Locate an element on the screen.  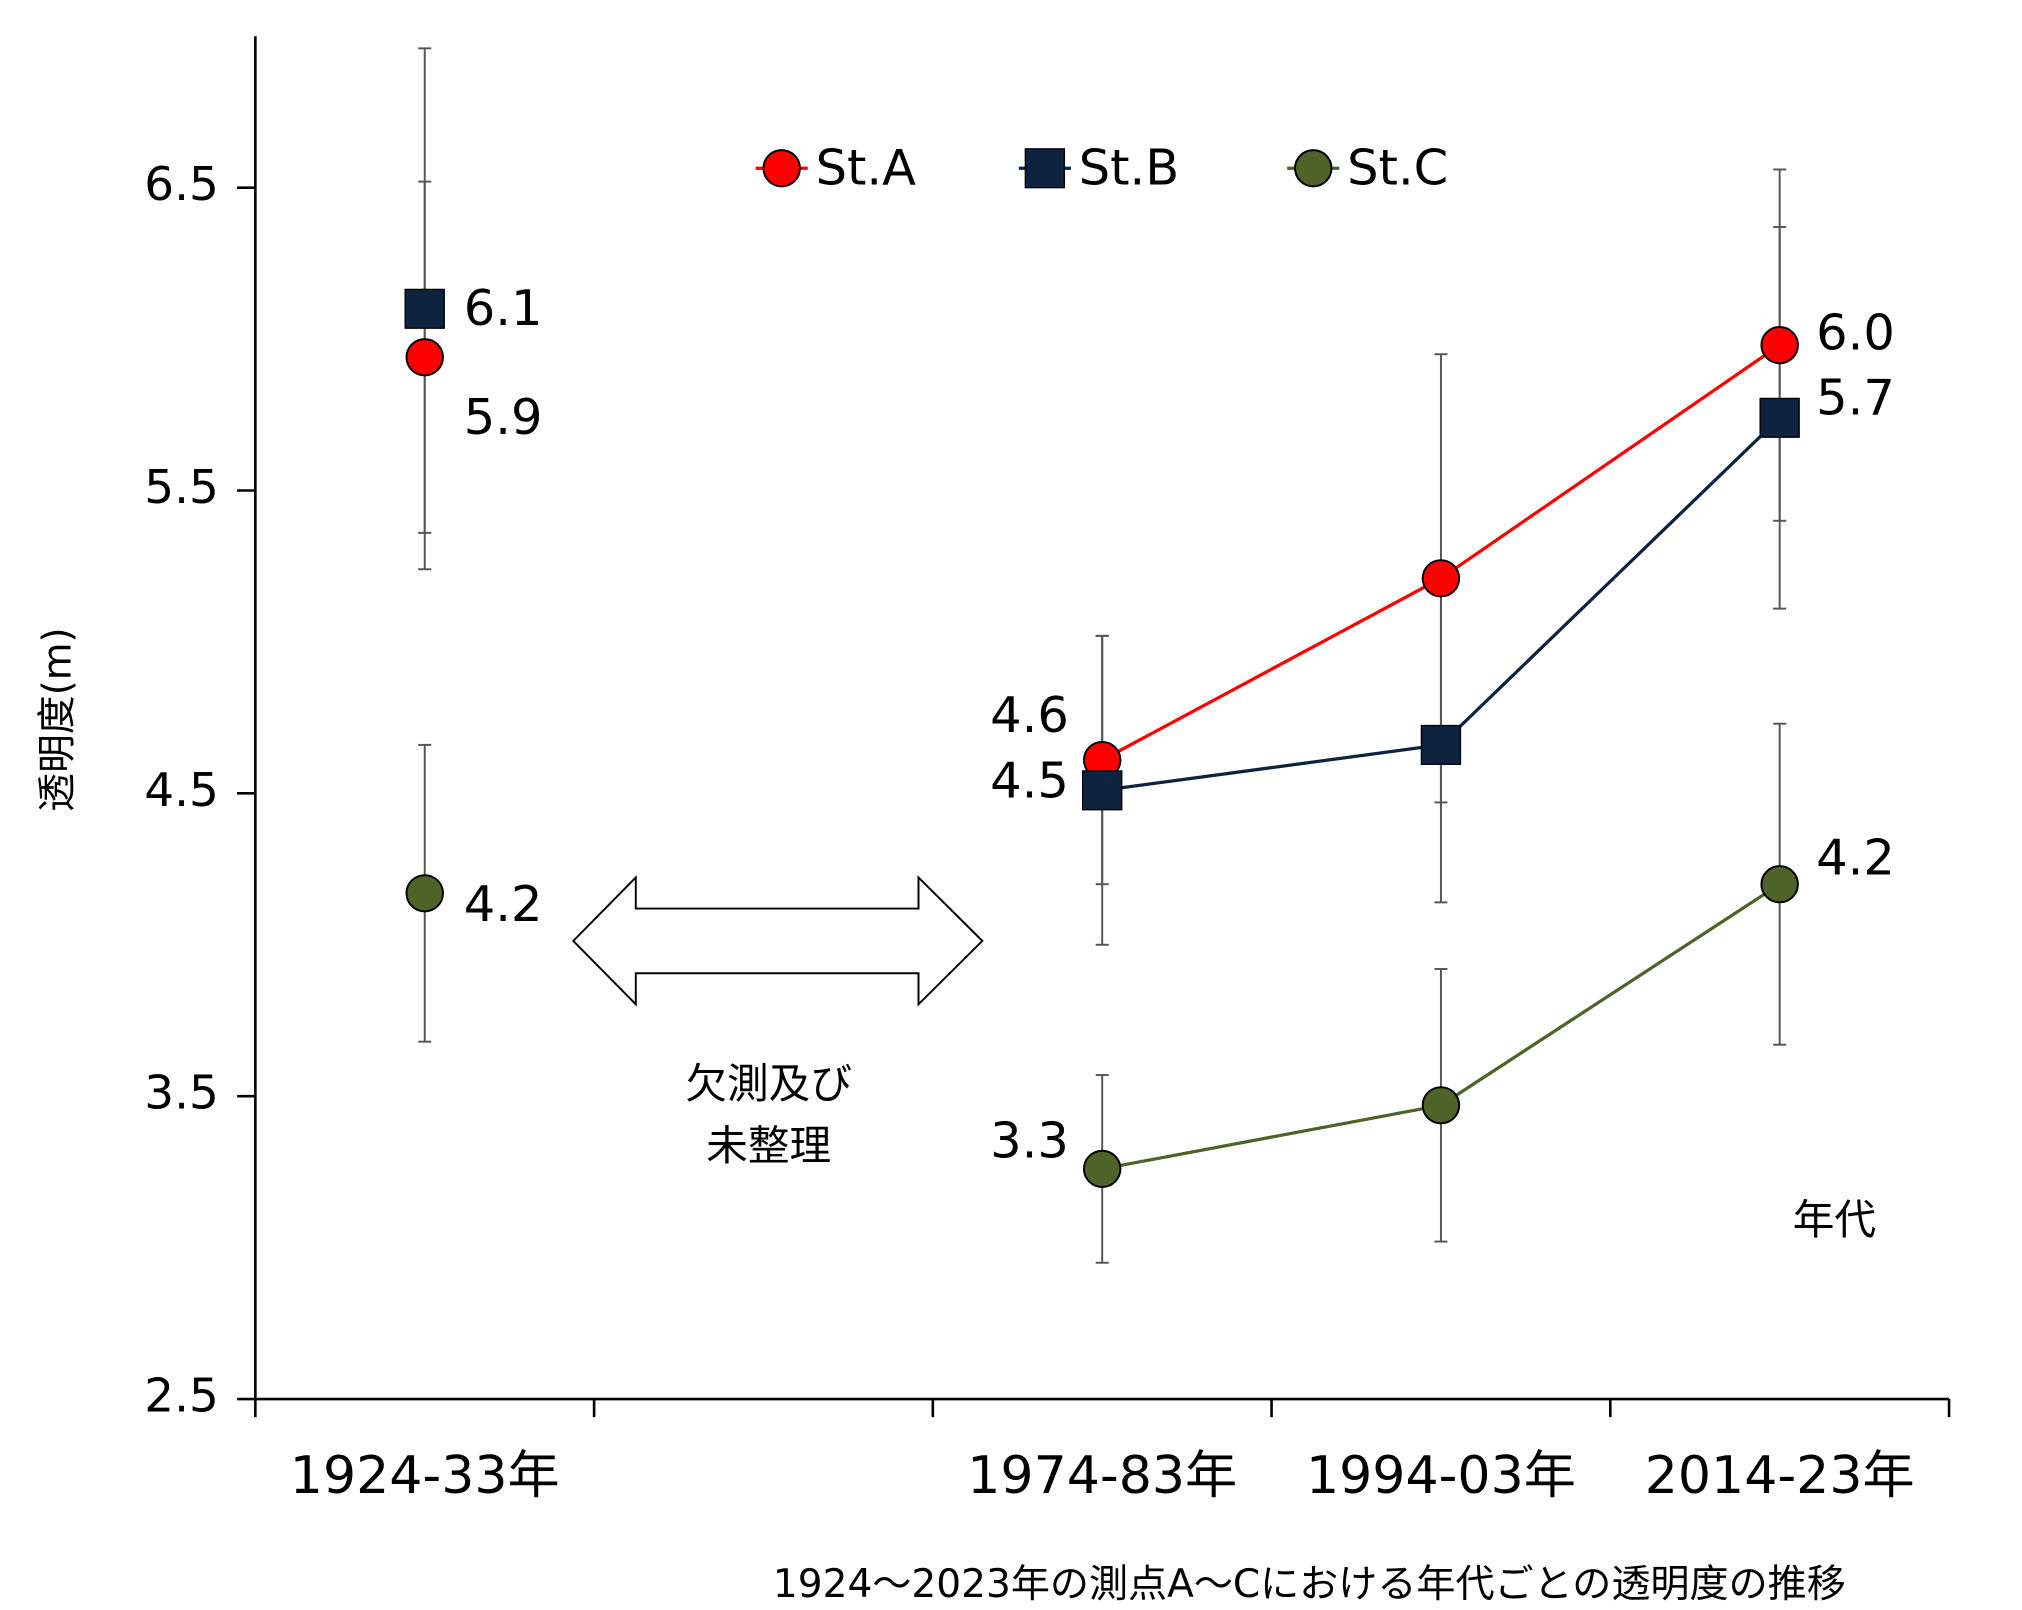
y-tick-label: 2.5 is located at coordinates (181, 1397).